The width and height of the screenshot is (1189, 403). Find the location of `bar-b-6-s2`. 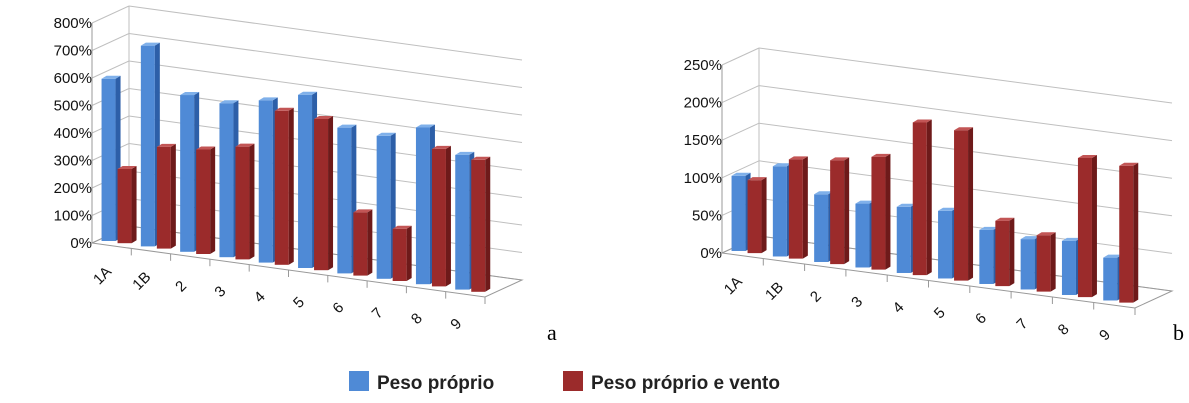

bar-b-6-s2 is located at coordinates (1002, 253).